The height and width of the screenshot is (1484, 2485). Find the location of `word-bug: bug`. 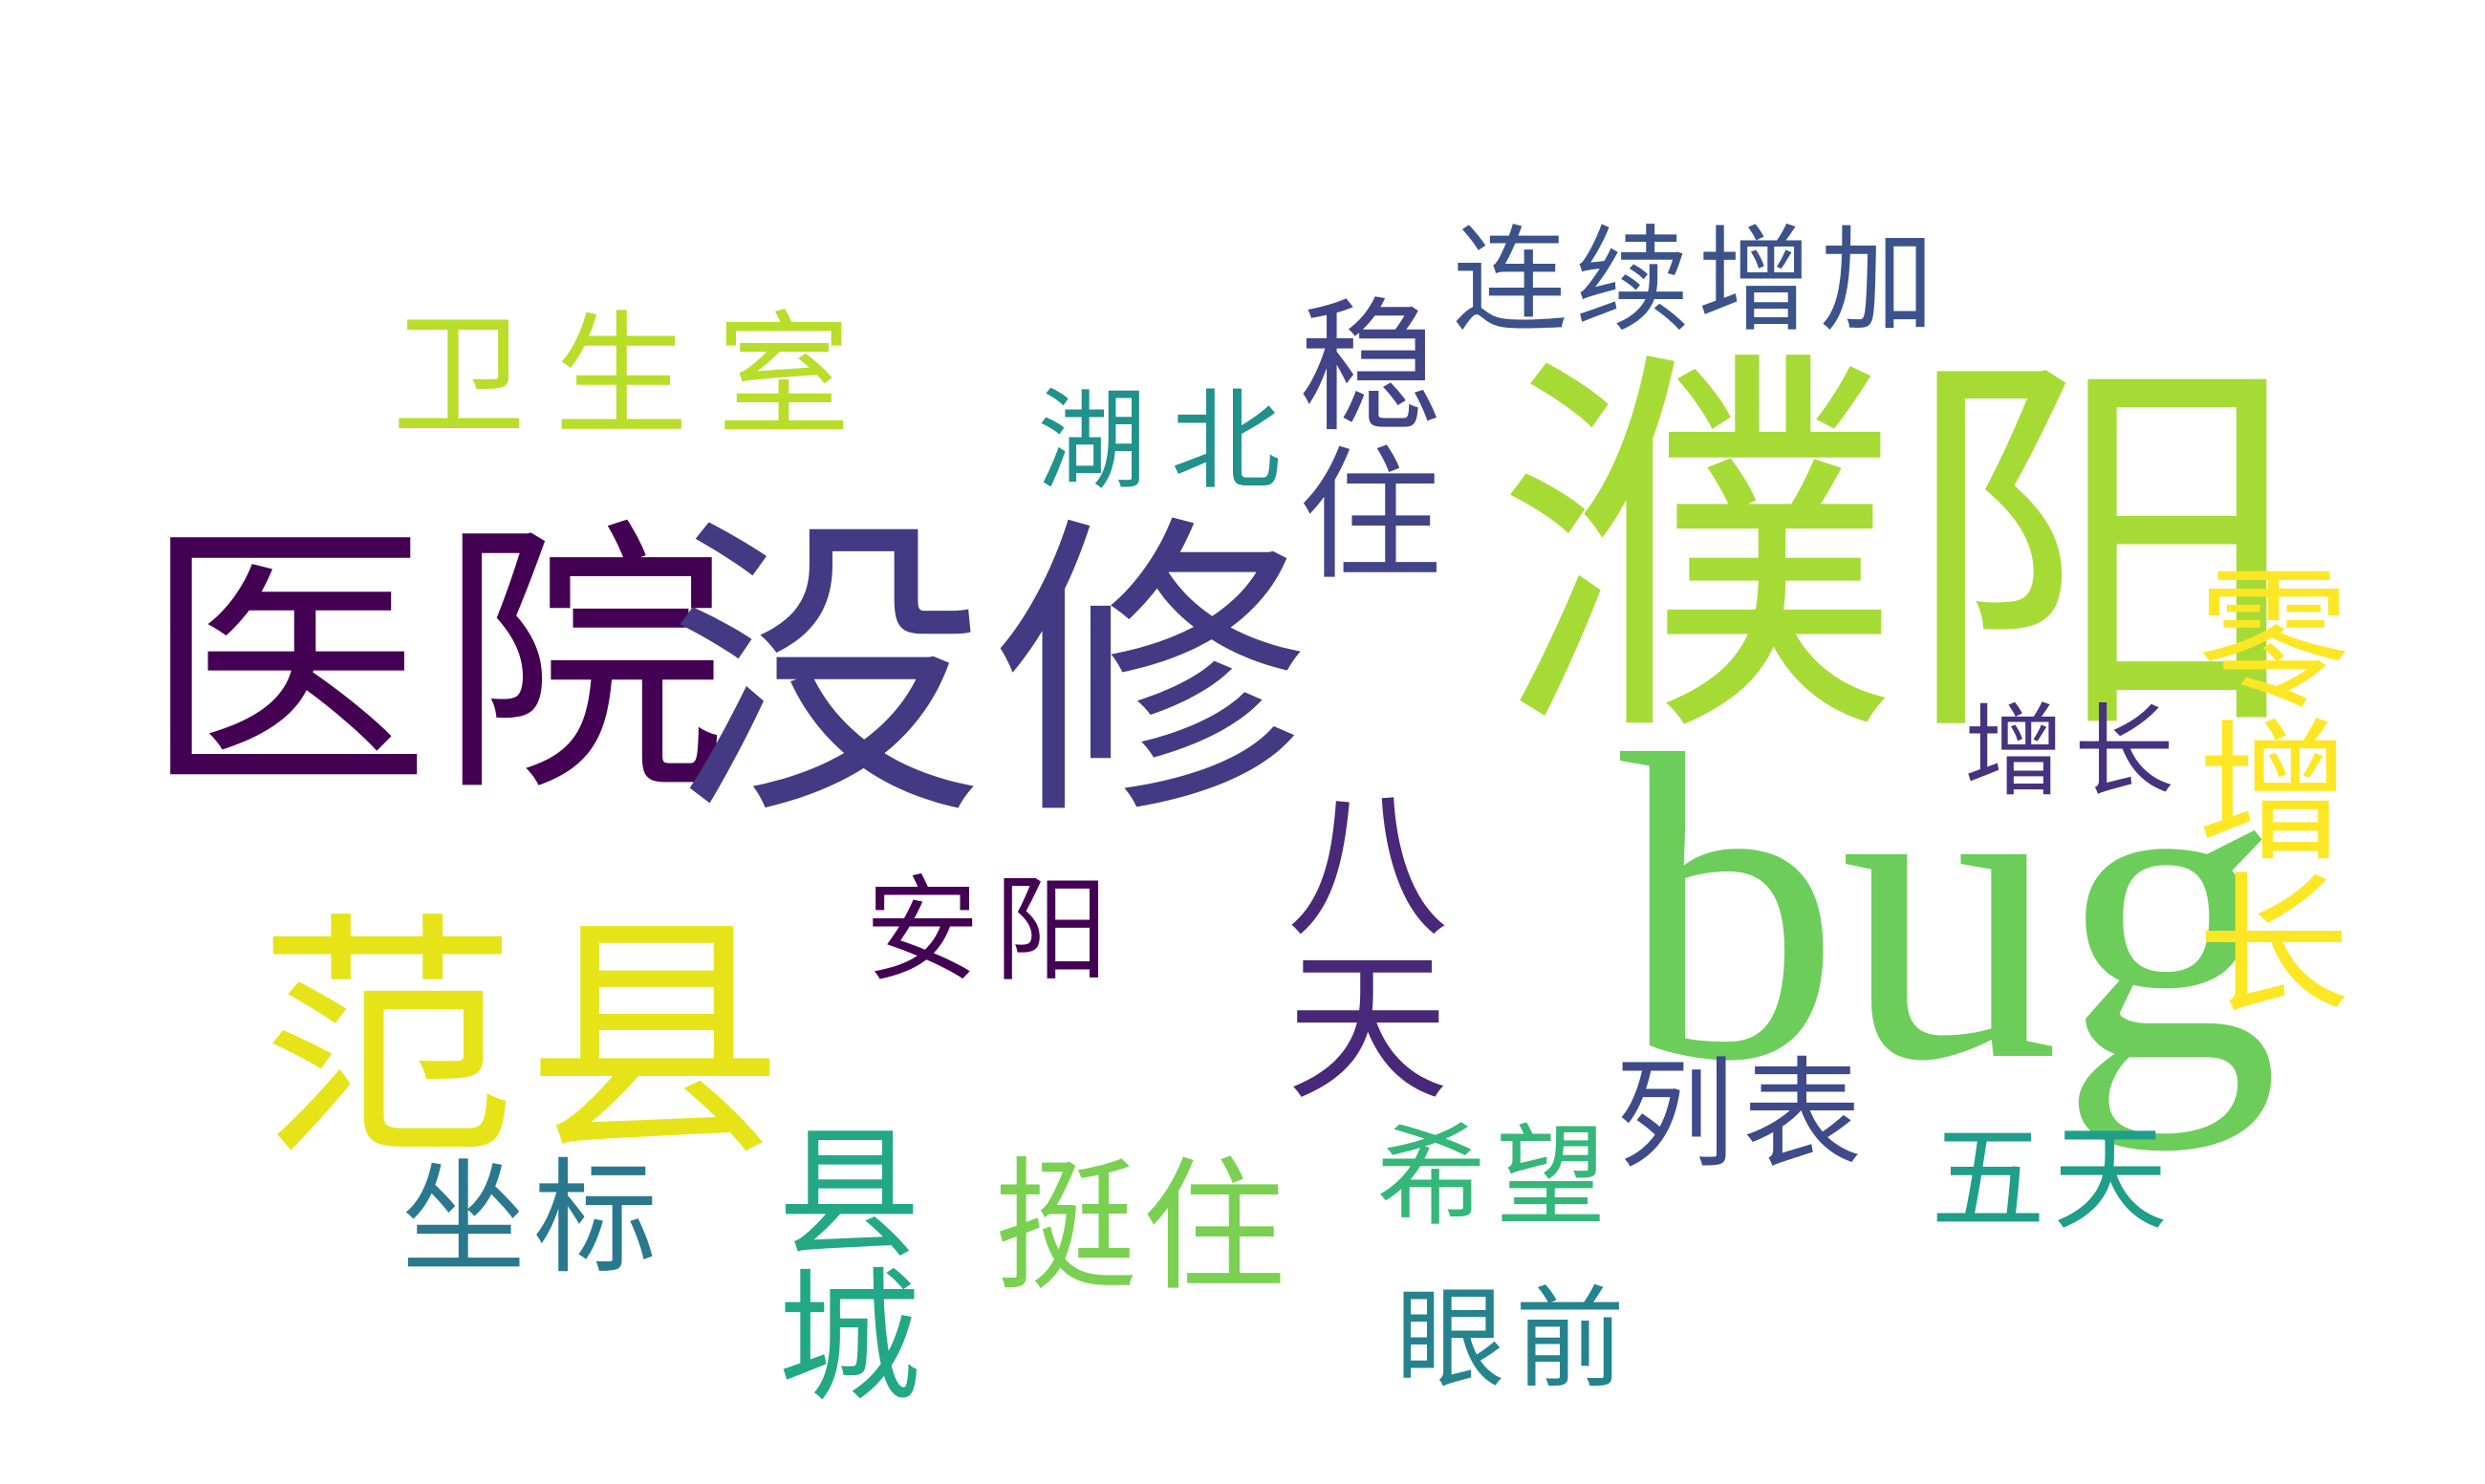

word-bug: bug is located at coordinates (1950, 907).